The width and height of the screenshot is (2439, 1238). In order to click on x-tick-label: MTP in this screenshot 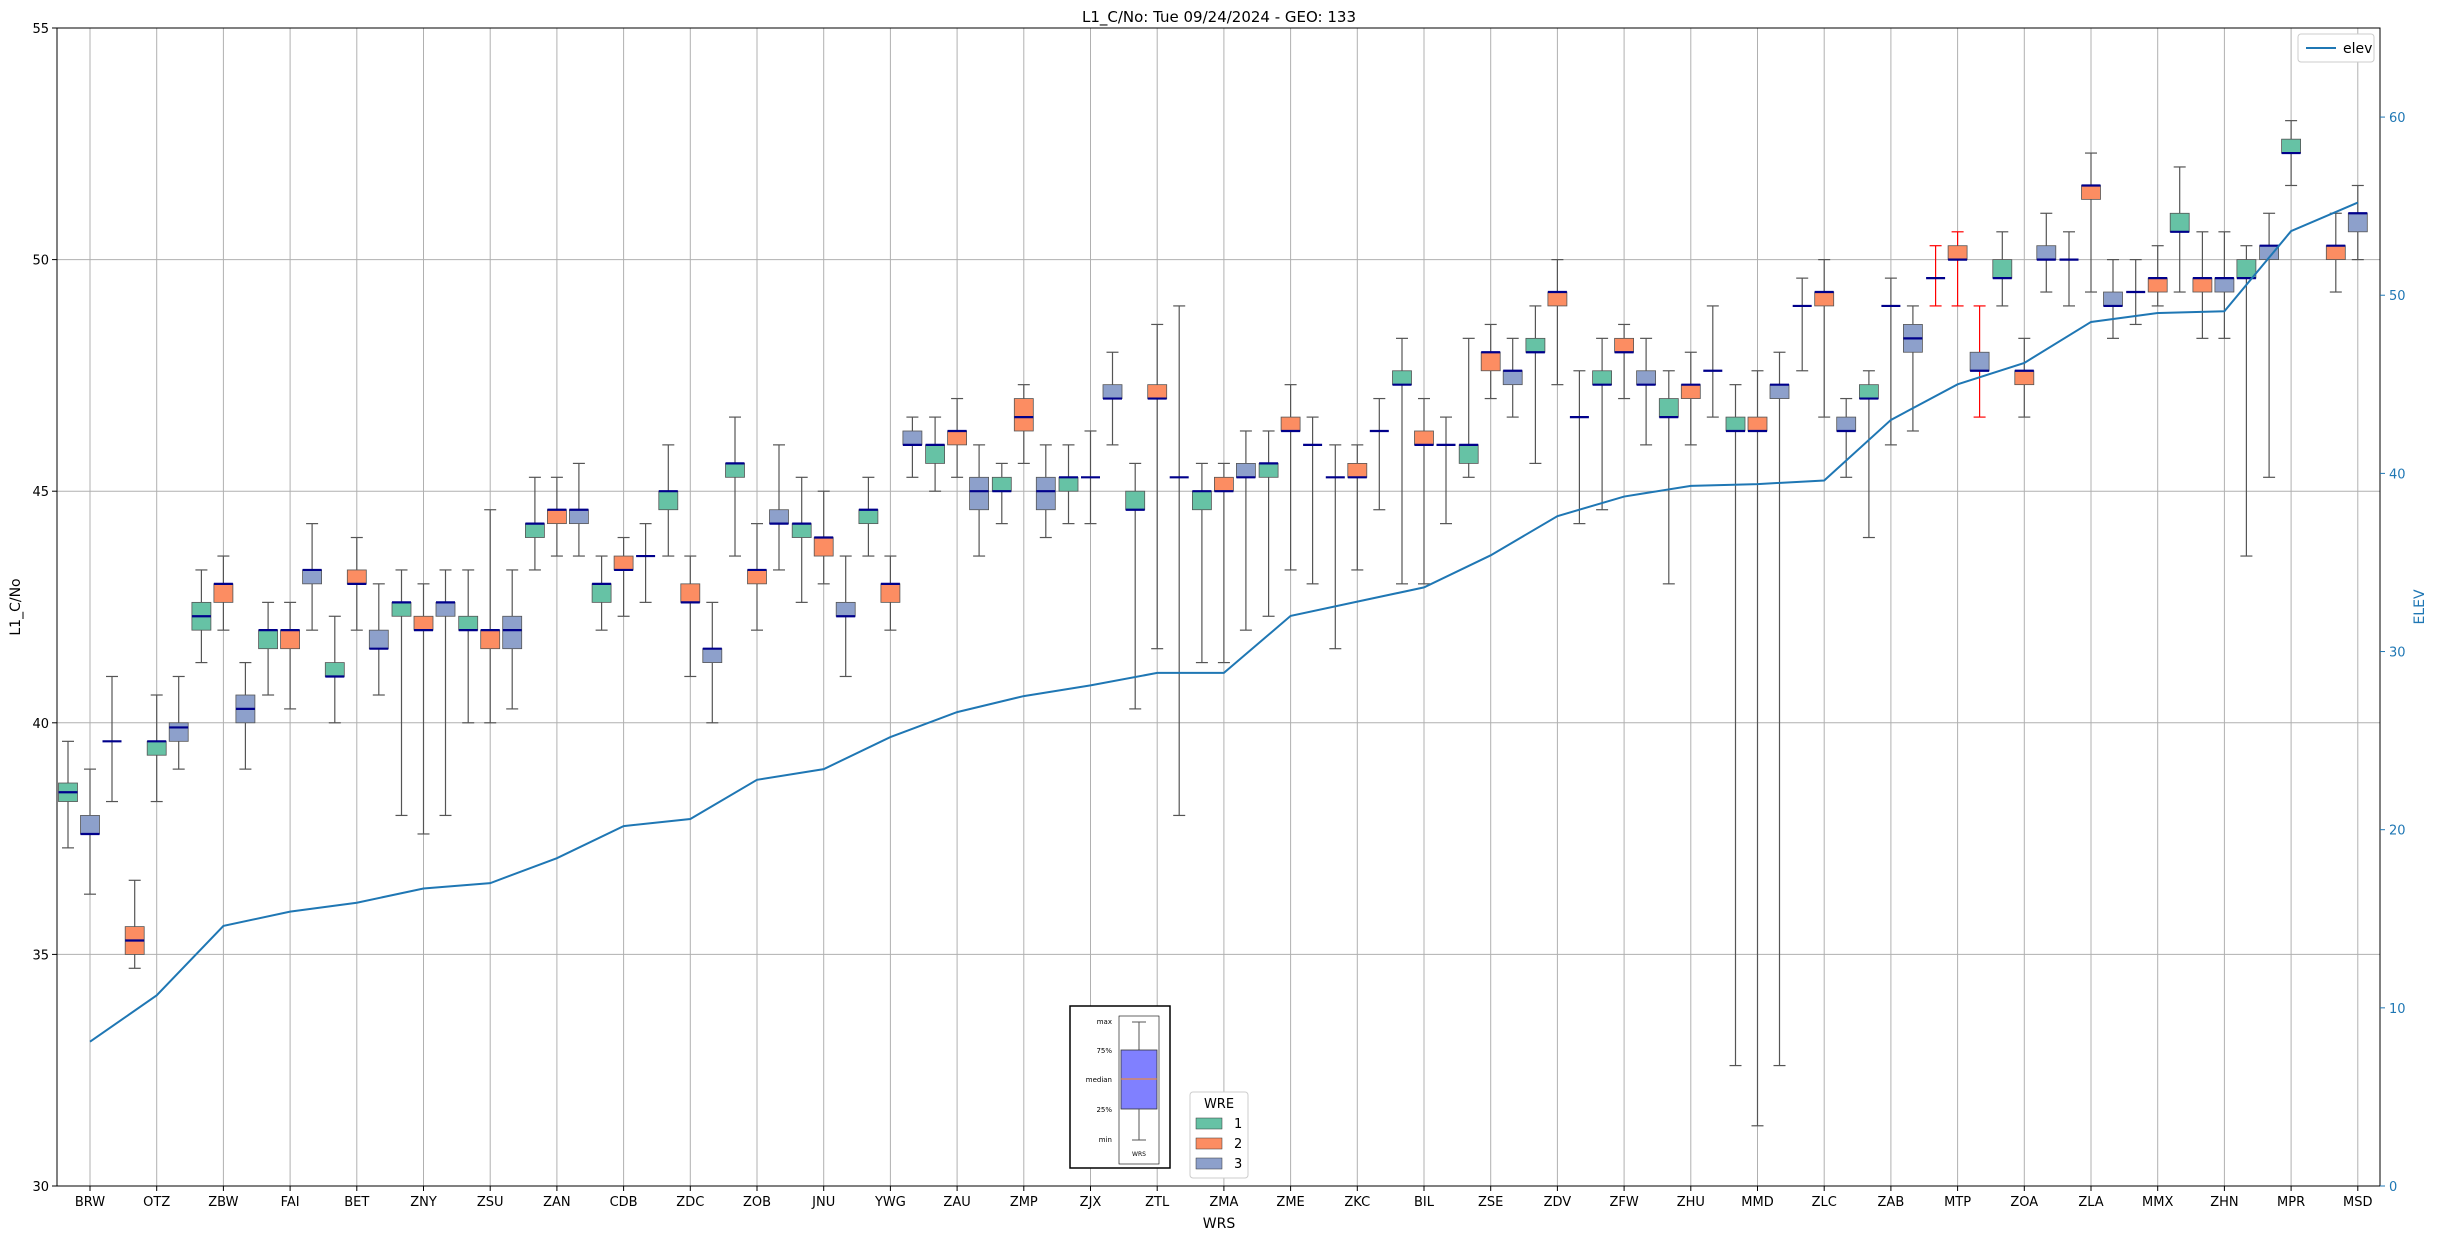, I will do `click(1957, 1202)`.